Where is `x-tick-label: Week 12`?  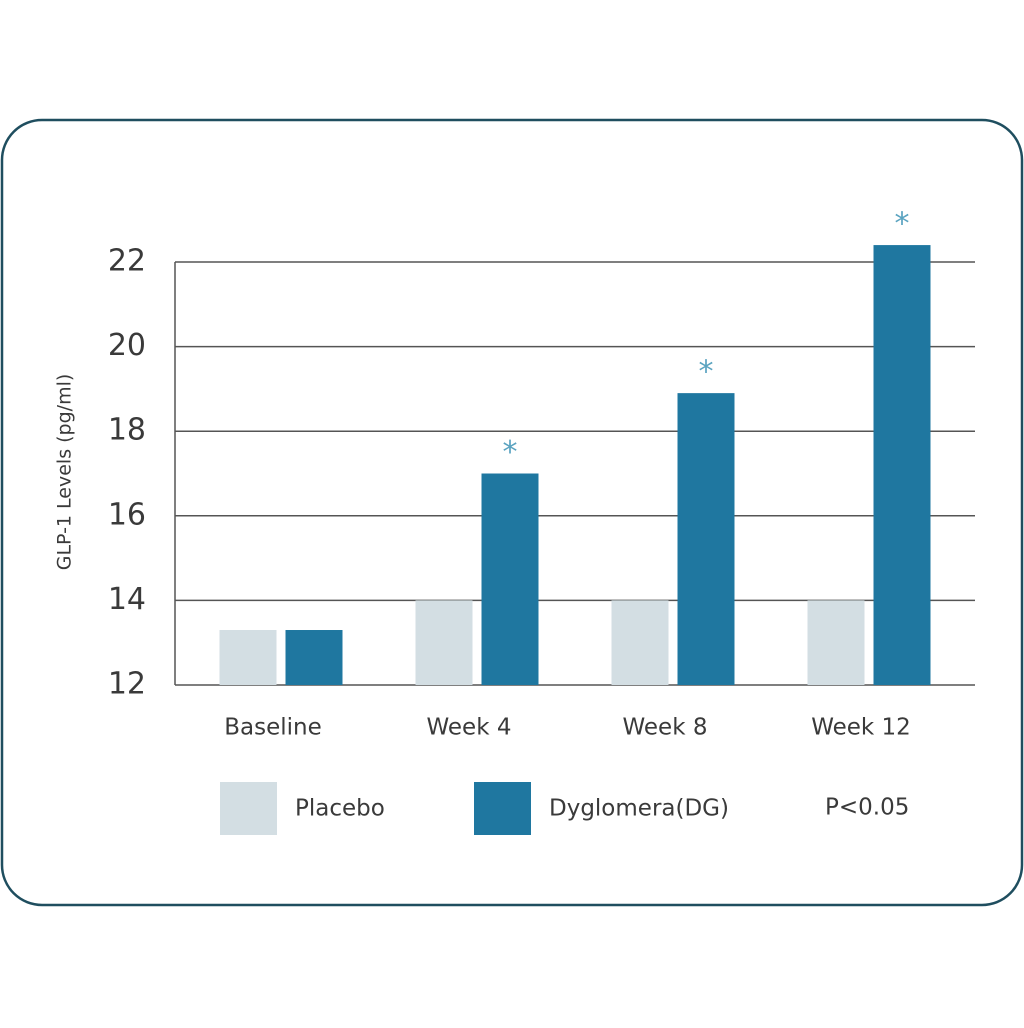 x-tick-label: Week 12 is located at coordinates (861, 728).